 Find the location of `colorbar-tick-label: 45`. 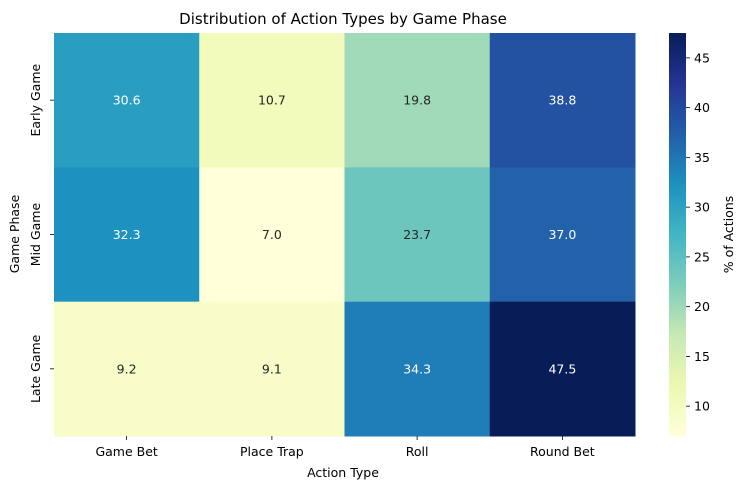

colorbar-tick-label: 45 is located at coordinates (702, 57).